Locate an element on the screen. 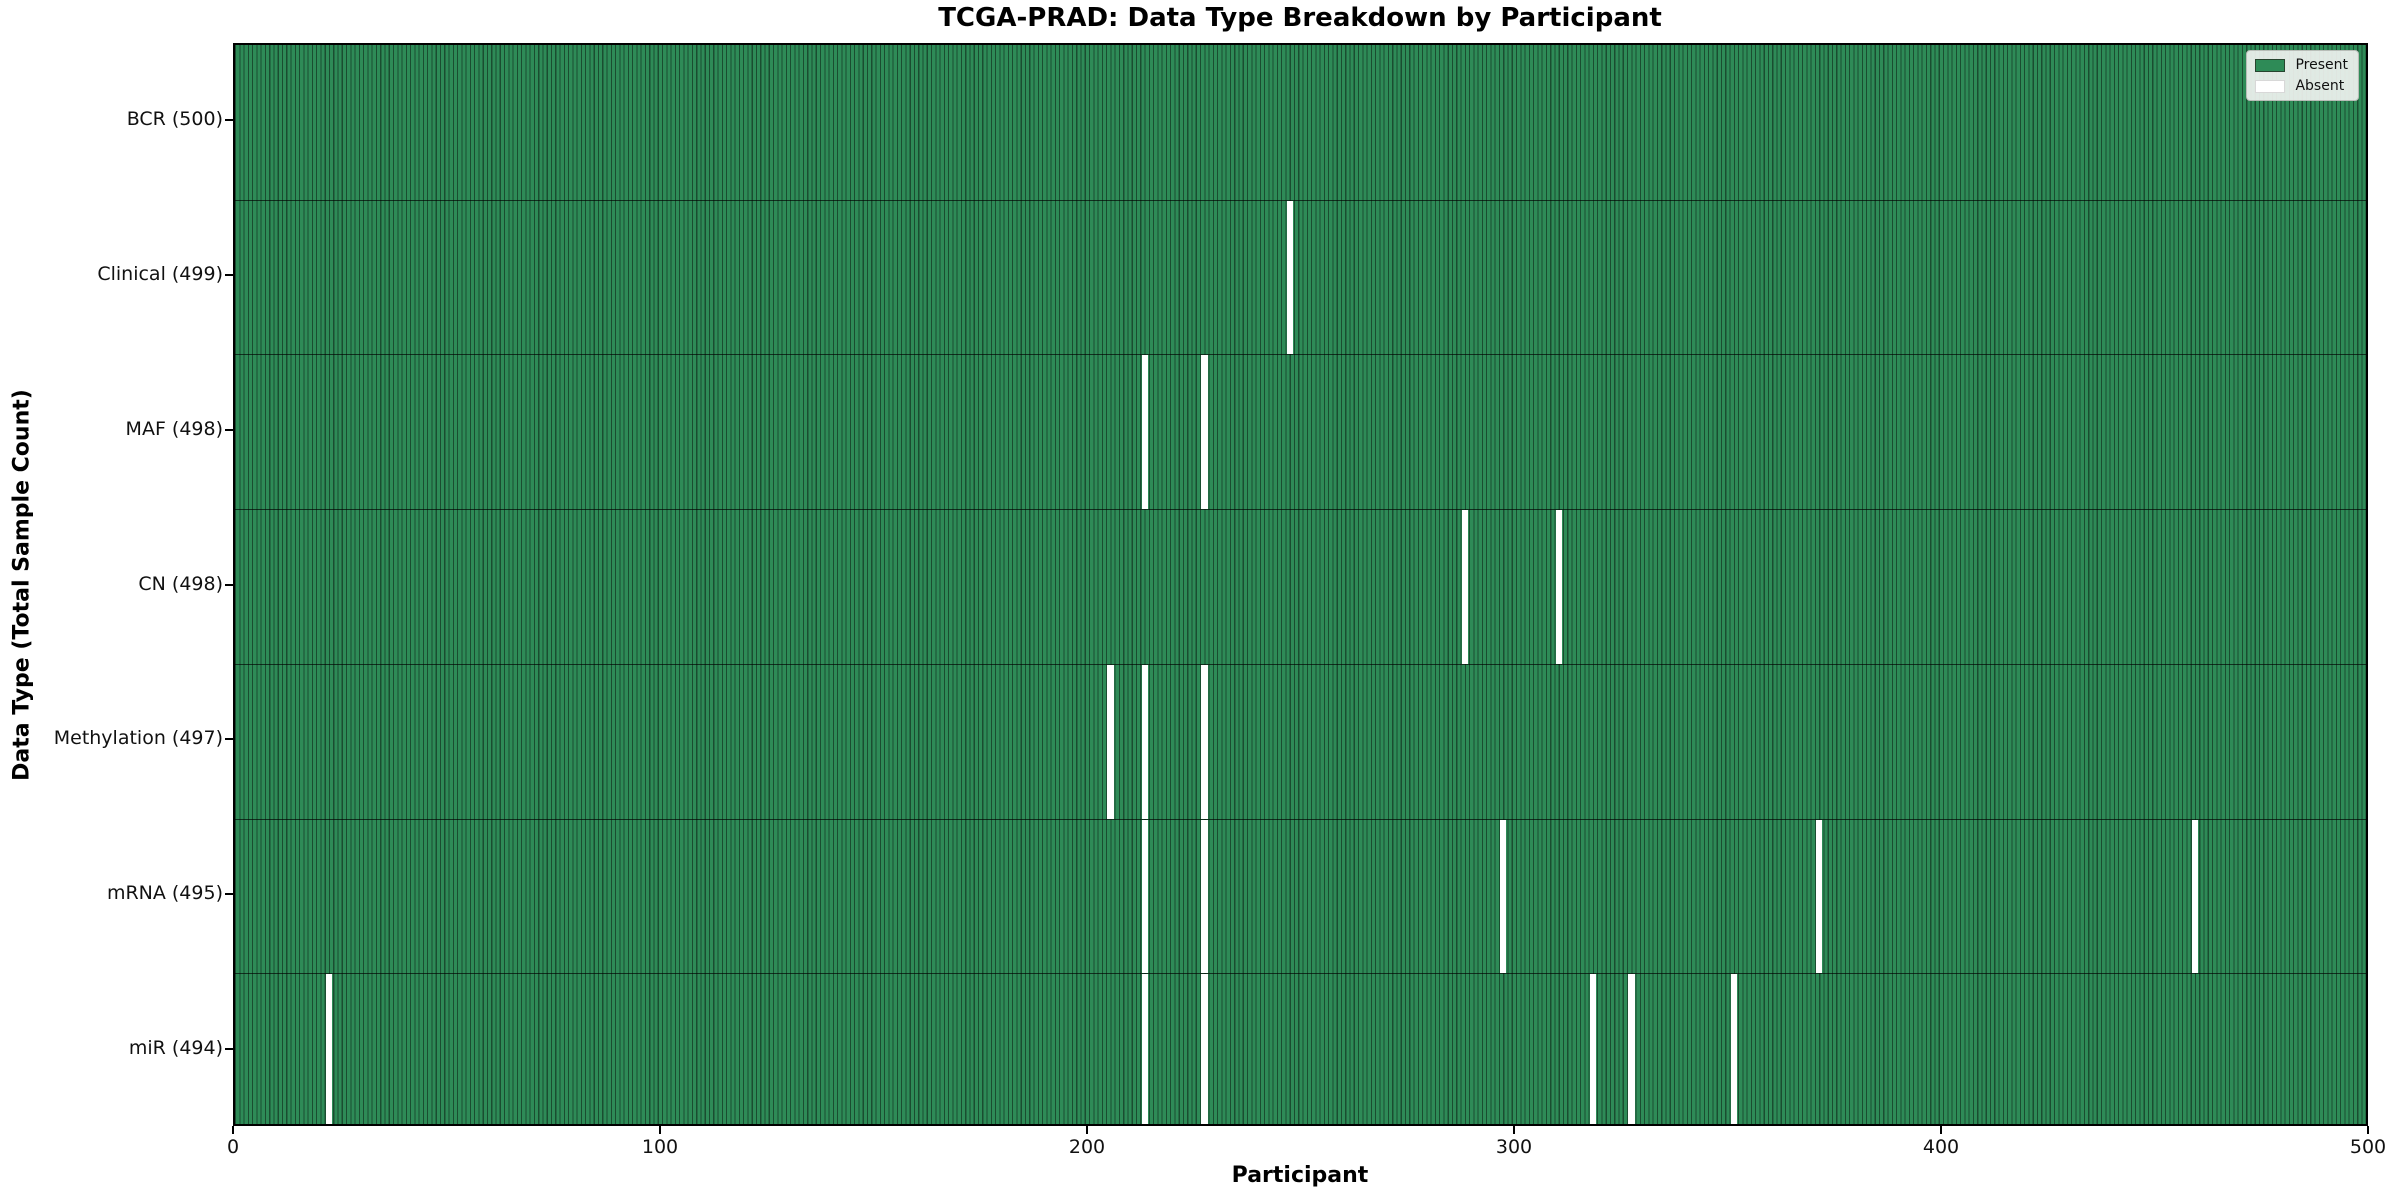 Image resolution: width=2400 pixels, height=1200 pixels. heatmap-row-BCR is located at coordinates (1300, 122).